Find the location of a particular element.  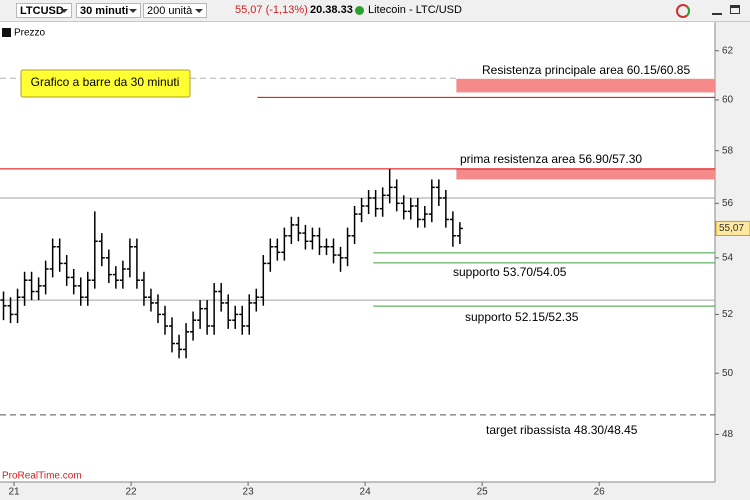

annotation: supporto 52.15/52.35 is located at coordinates (522, 317).